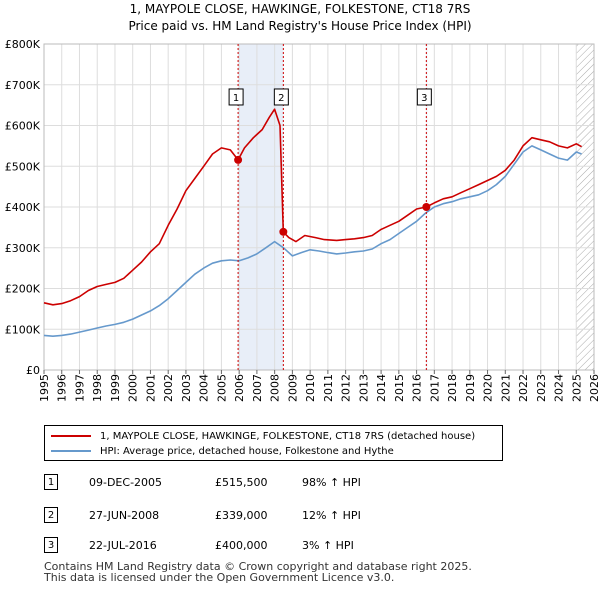 This screenshot has width=600, height=590. What do you see at coordinates (115, 388) in the screenshot?
I see `x-tick-label: 1999` at bounding box center [115, 388].